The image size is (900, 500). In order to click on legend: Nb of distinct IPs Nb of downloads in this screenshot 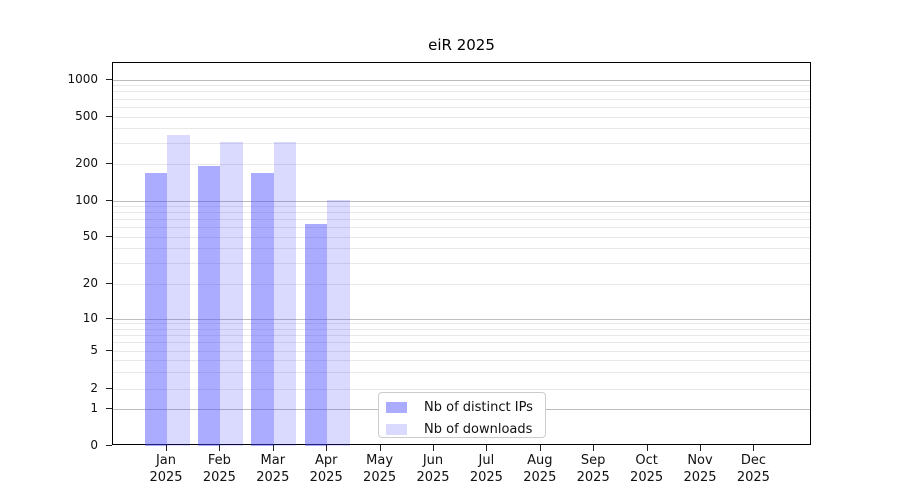, I will do `click(462, 415)`.